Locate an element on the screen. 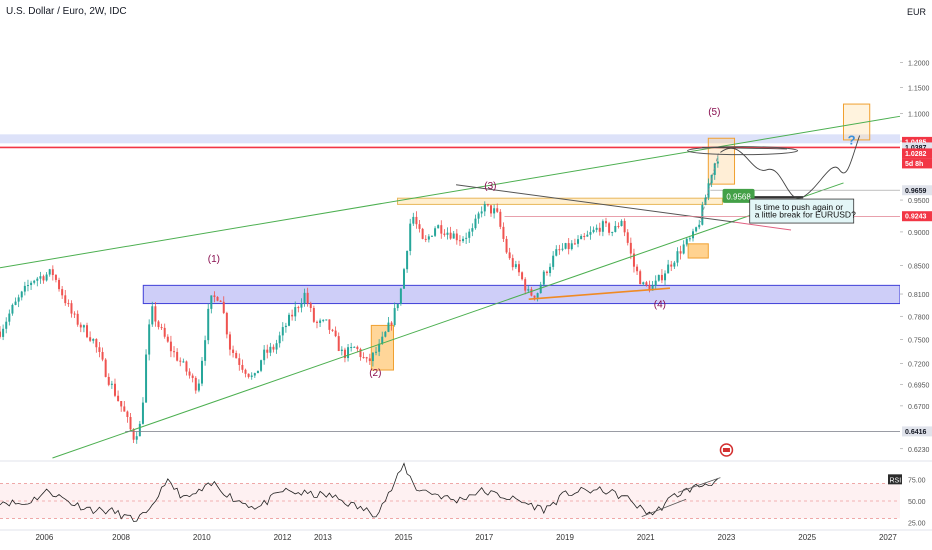 The height and width of the screenshot is (550, 932). price-tag-label: 0.6416 is located at coordinates (916, 432).